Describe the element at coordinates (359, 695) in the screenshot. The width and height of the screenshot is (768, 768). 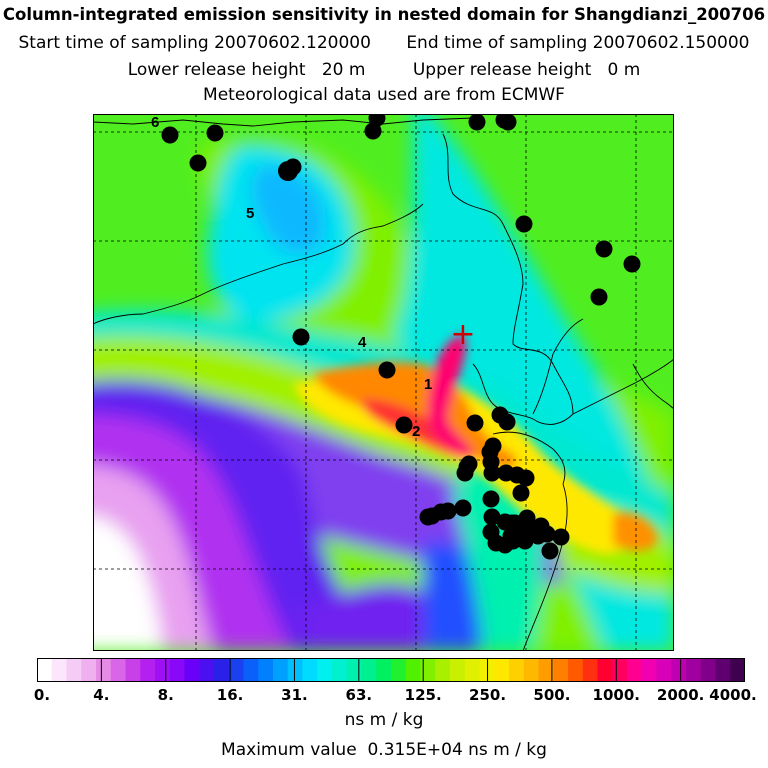
I see `colorbar-tick-label: 63.` at that location.